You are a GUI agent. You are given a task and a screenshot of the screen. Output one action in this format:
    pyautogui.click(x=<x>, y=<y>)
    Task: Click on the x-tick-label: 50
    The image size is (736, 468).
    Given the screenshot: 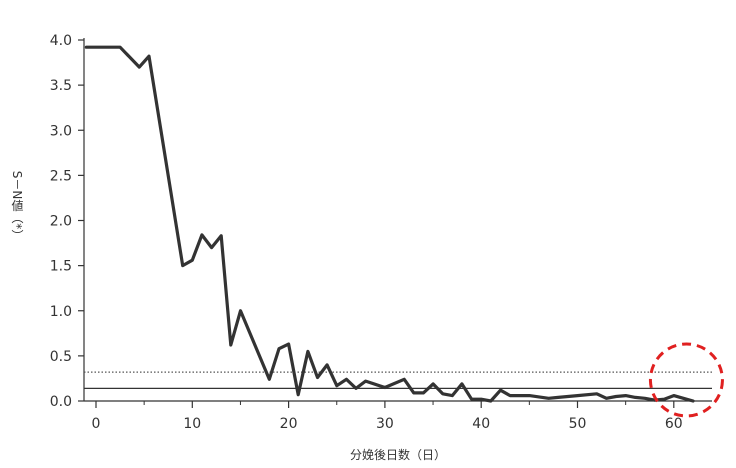 What is the action you would take?
    pyautogui.click(x=578, y=424)
    